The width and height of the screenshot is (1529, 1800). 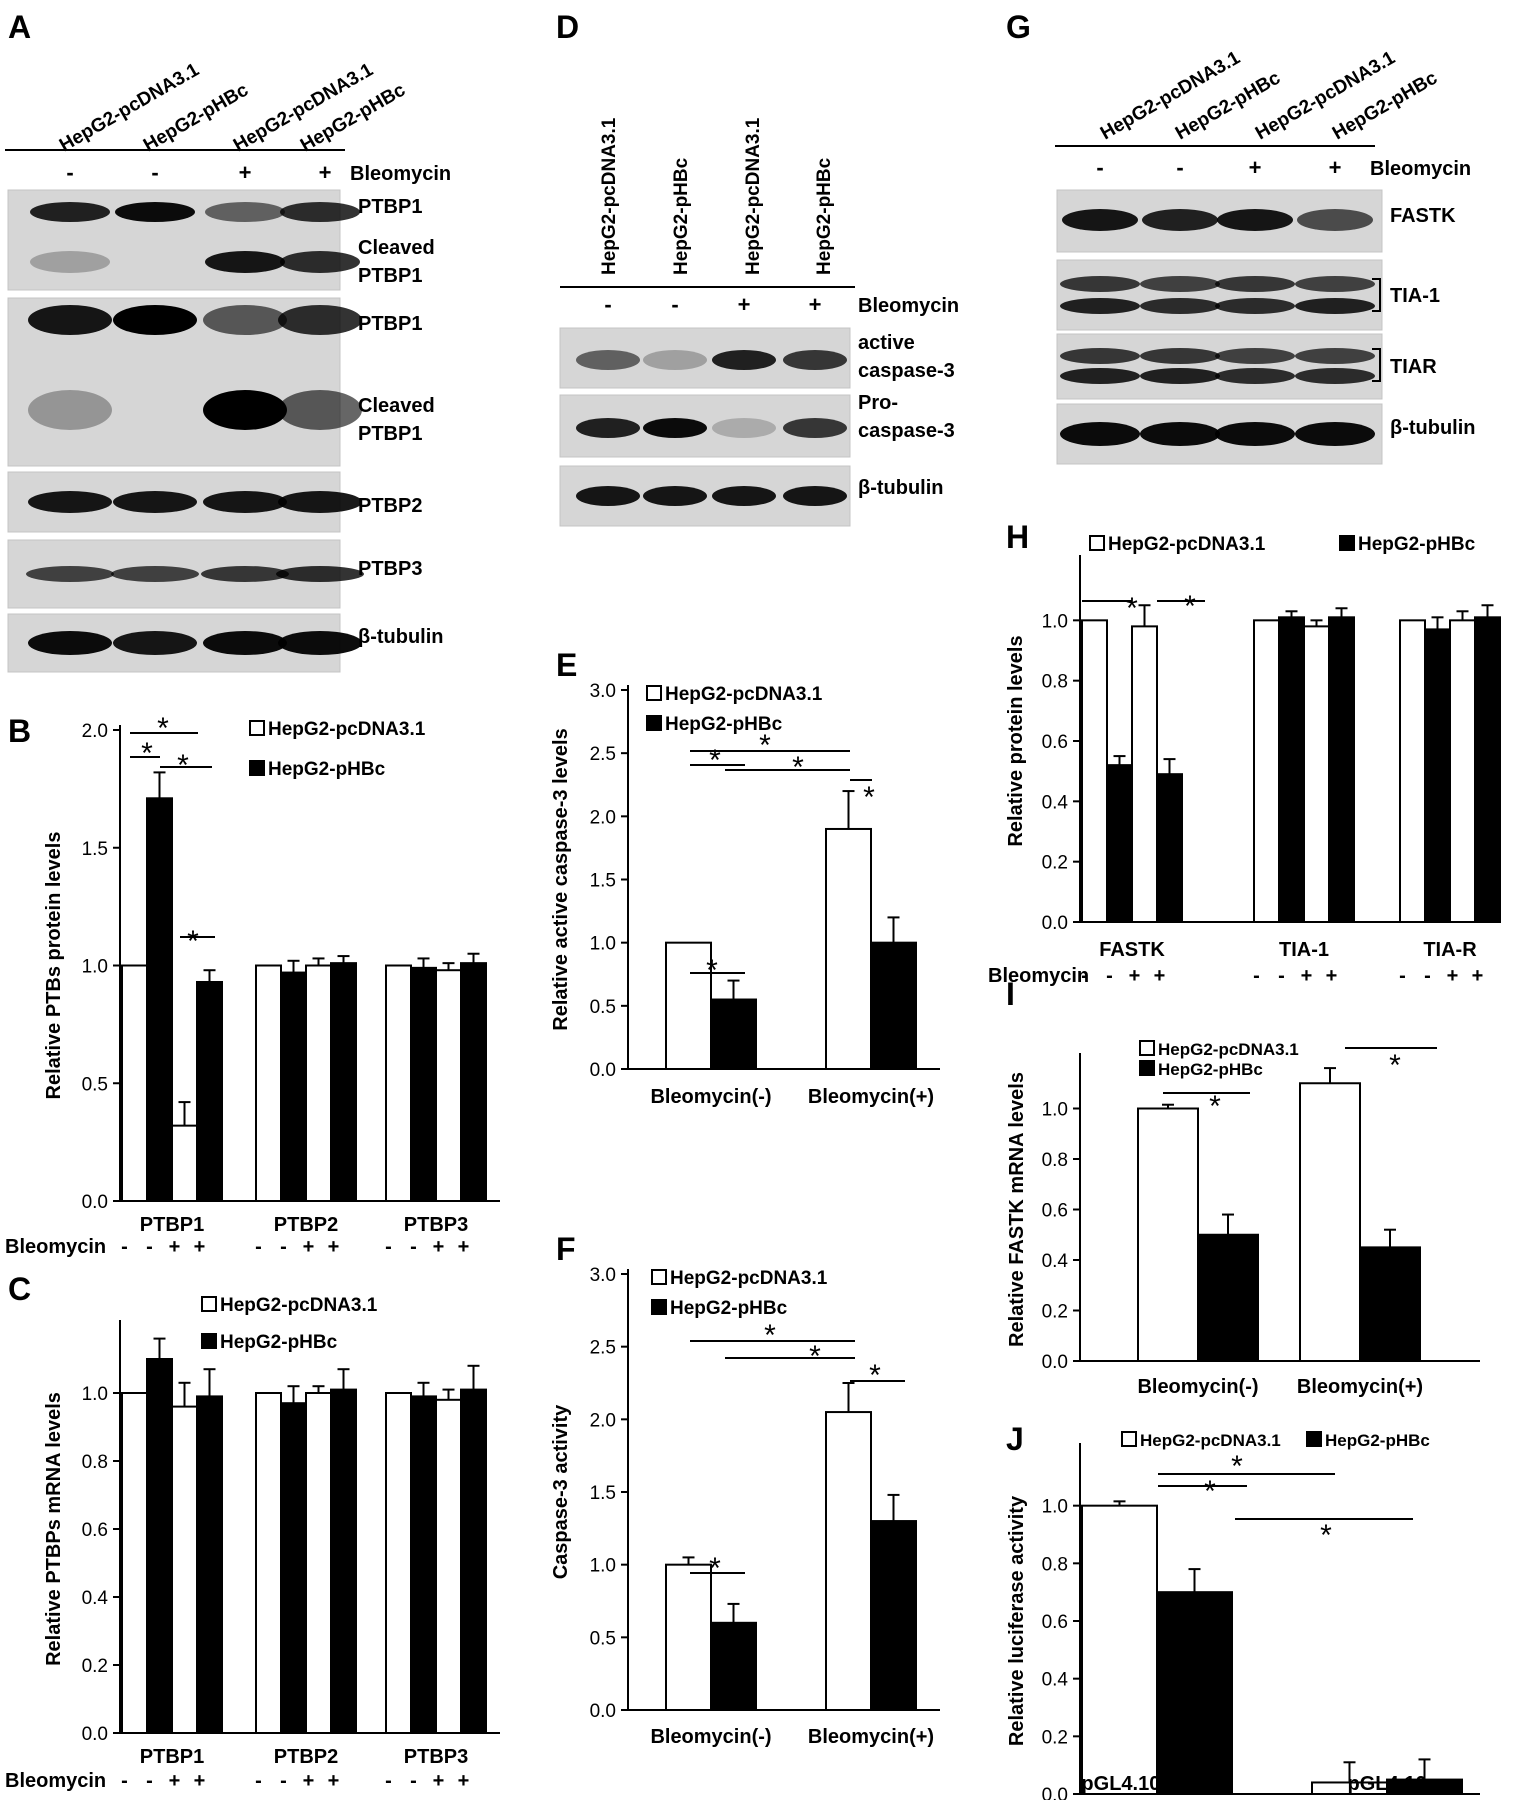 I want to click on category-label: TIA-R, so click(x=1450, y=950).